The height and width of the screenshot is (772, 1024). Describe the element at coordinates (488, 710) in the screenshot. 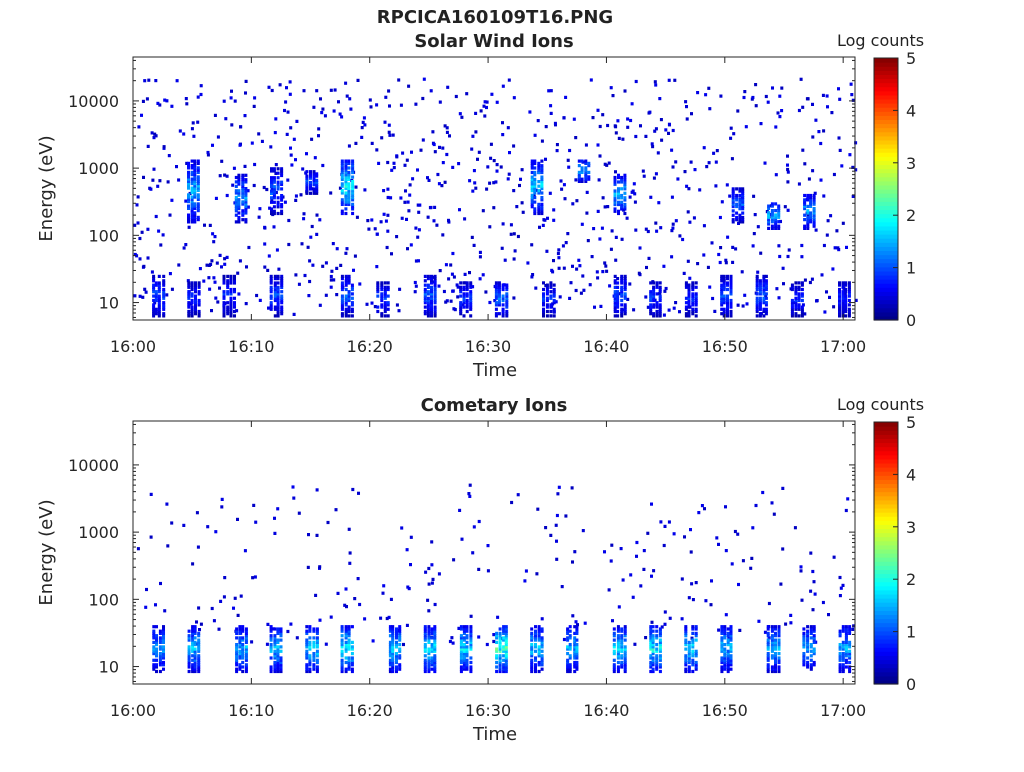

I see `x-tick-label: 16:30` at that location.